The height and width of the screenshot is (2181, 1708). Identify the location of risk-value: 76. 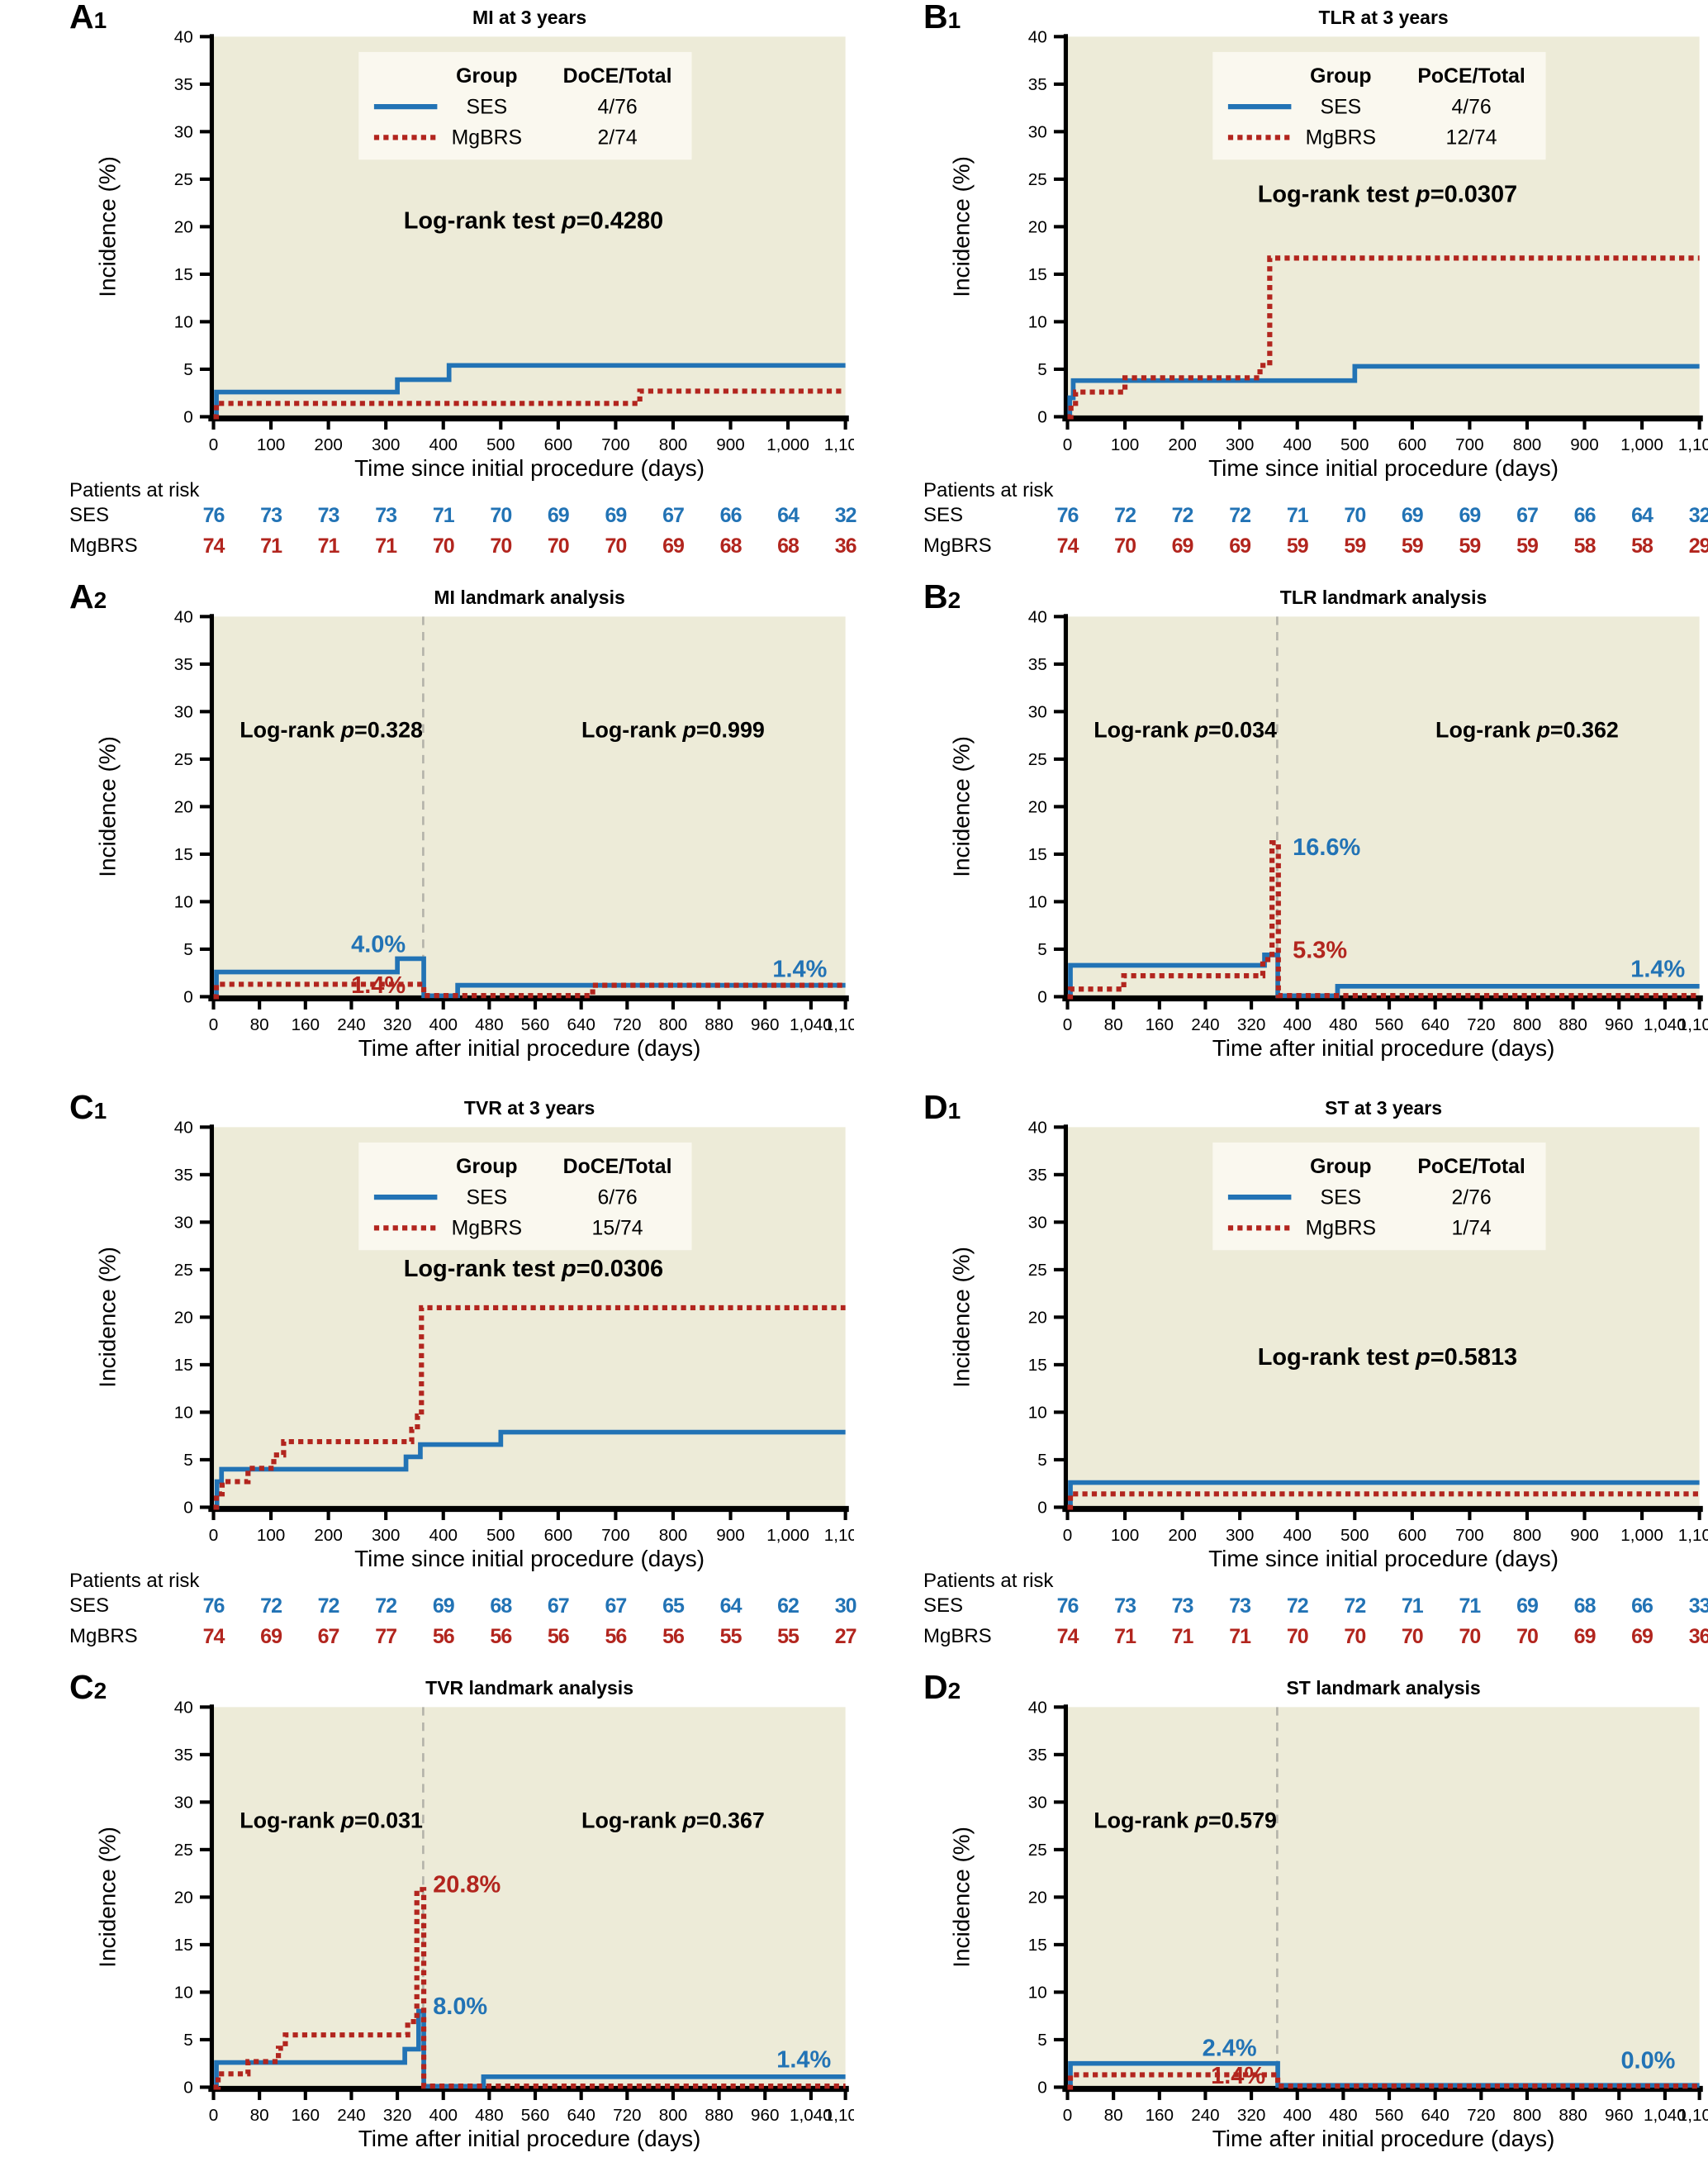
(1067, 516).